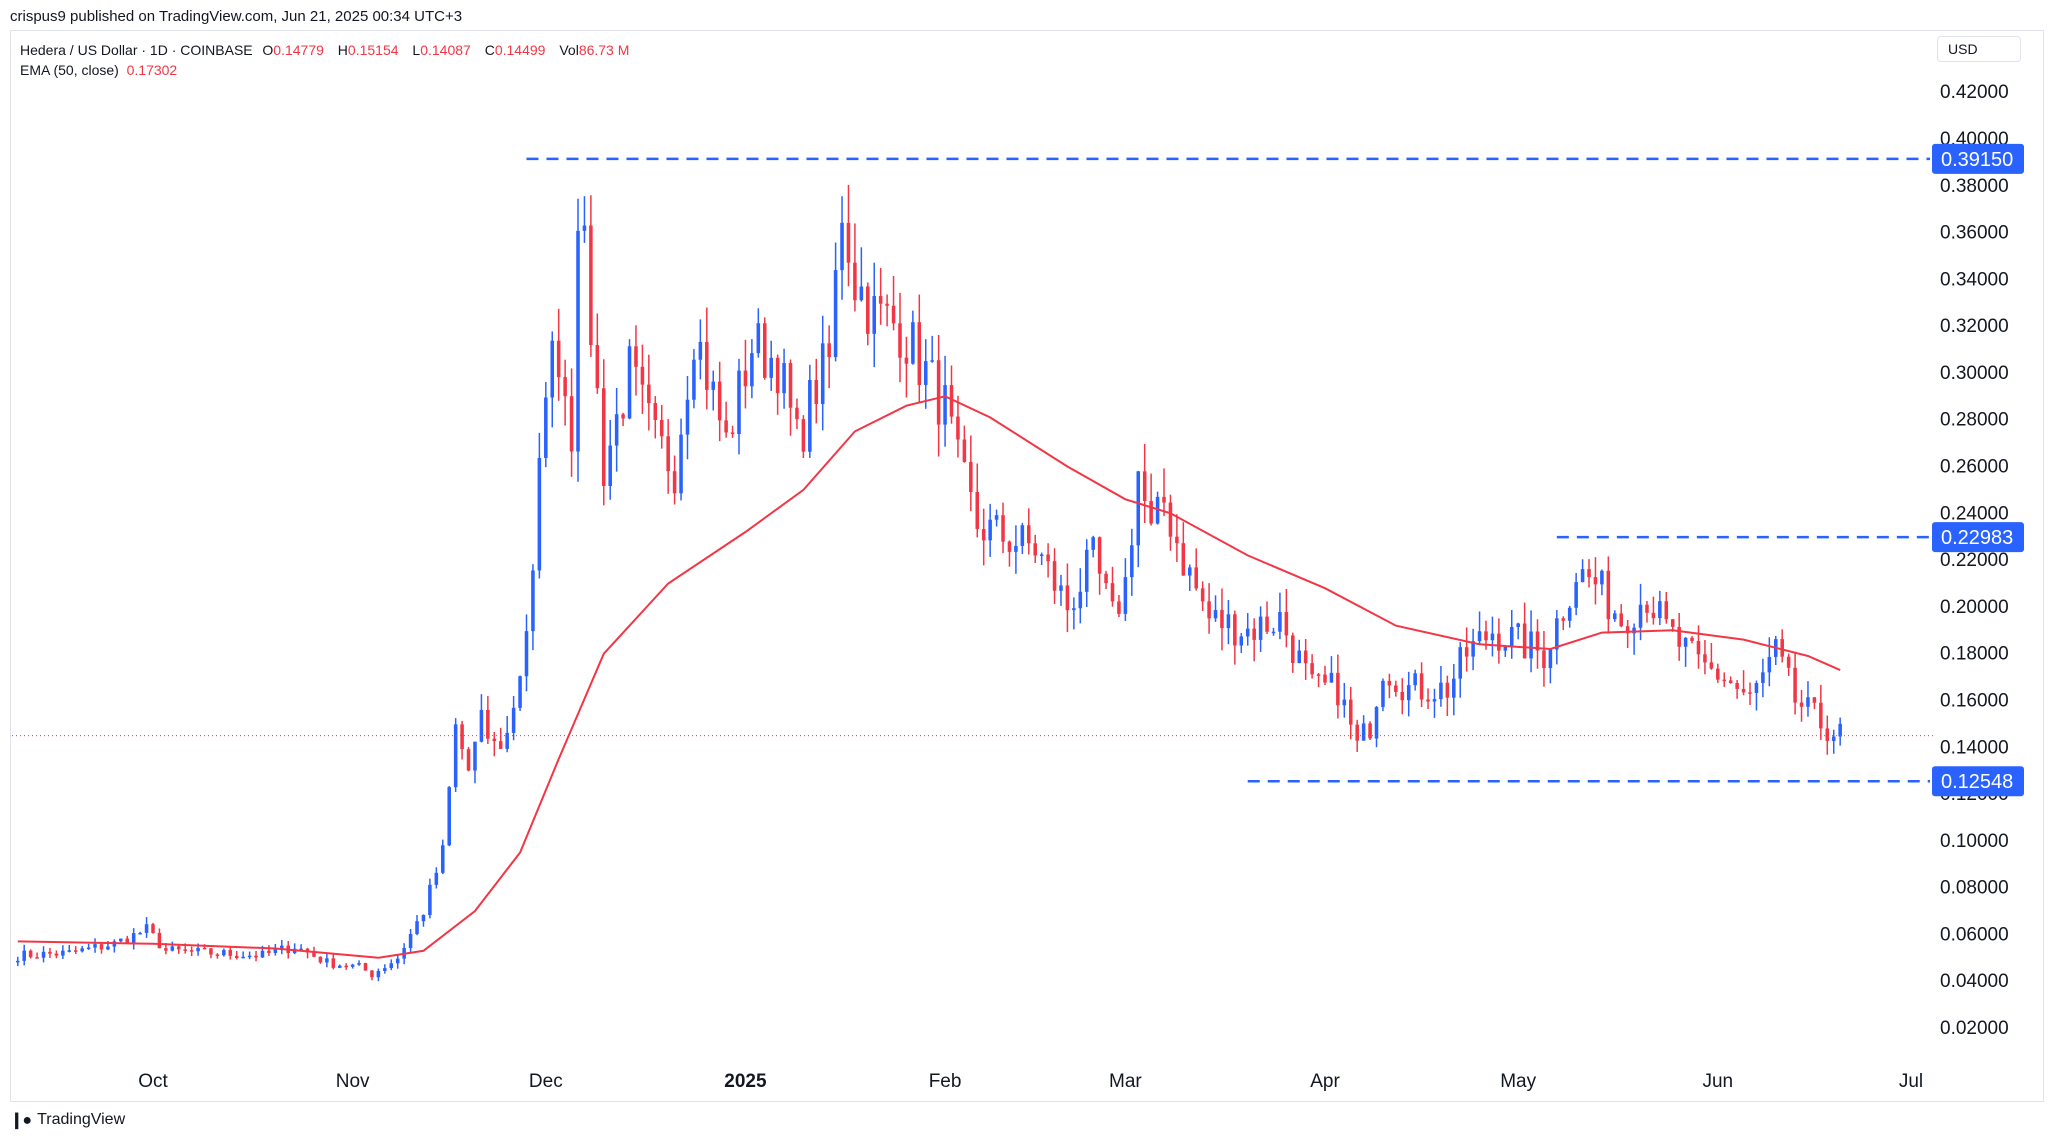 The width and height of the screenshot is (2048, 1139). I want to click on y-tick-label: 0.16000, so click(1974, 700).